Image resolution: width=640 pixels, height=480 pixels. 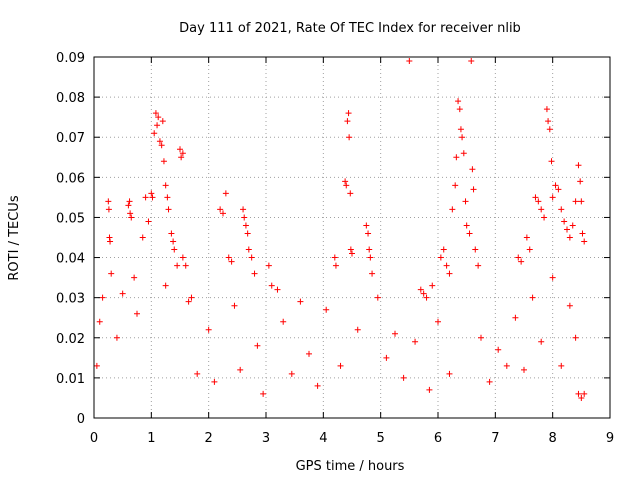 I want to click on x-axis-title: GPS time / hours, so click(x=350, y=466).